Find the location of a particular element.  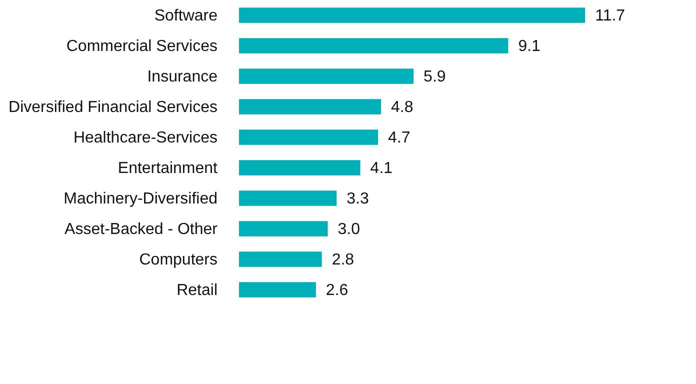

y-tick-label: Retail is located at coordinates (197, 290).